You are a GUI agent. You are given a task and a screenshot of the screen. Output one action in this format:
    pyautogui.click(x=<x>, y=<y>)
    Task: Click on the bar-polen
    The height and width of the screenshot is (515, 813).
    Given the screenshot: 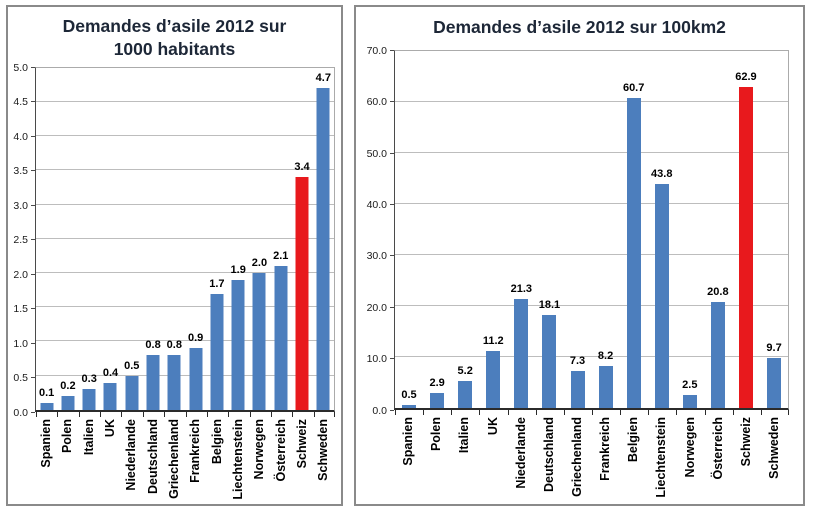 What is the action you would take?
    pyautogui.click(x=68, y=403)
    